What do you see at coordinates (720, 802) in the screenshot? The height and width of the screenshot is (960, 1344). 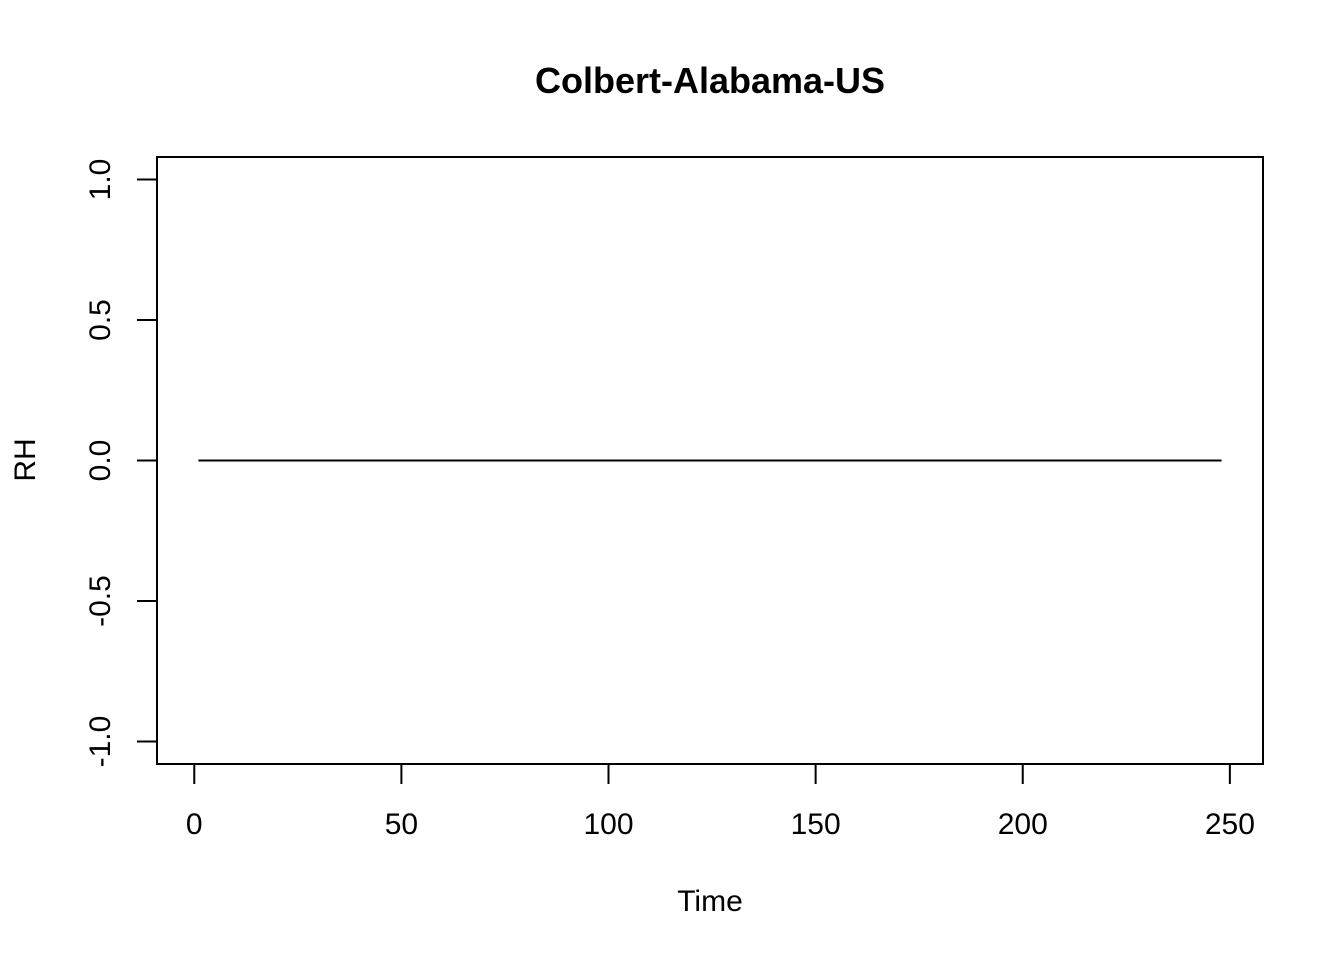 I see `x-axis: 0 50 100 150 200 250` at bounding box center [720, 802].